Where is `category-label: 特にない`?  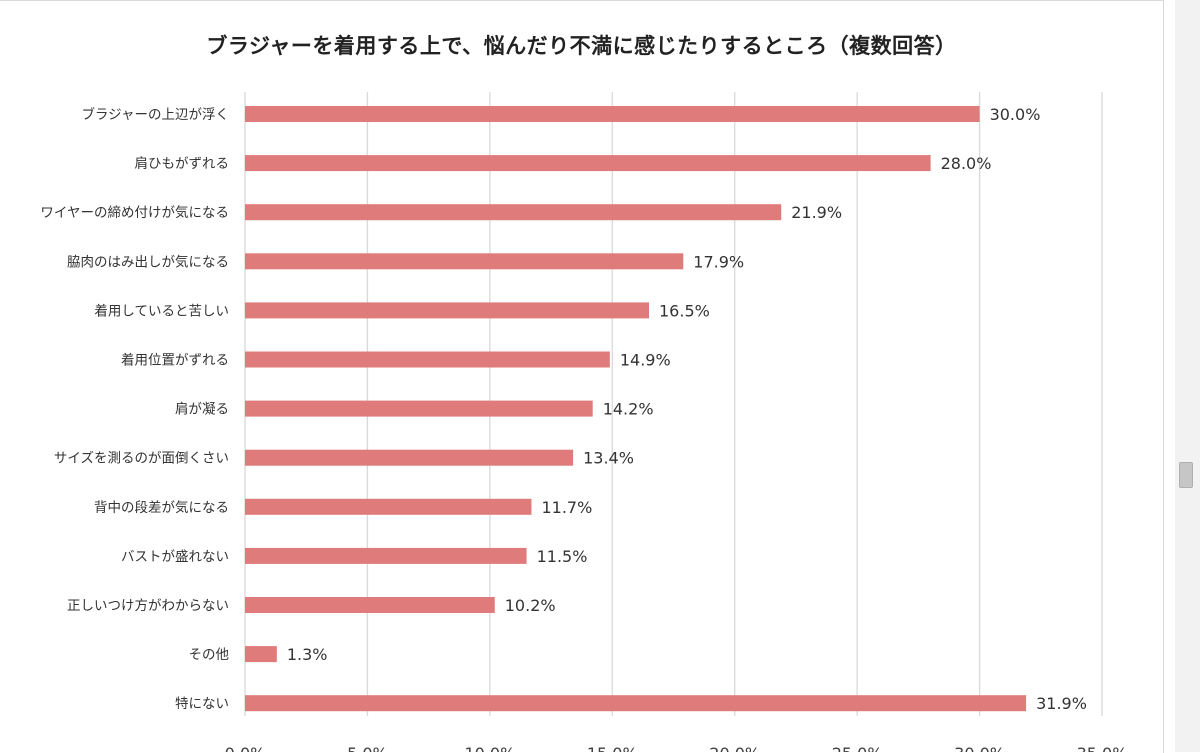 category-label: 特にない is located at coordinates (202, 704).